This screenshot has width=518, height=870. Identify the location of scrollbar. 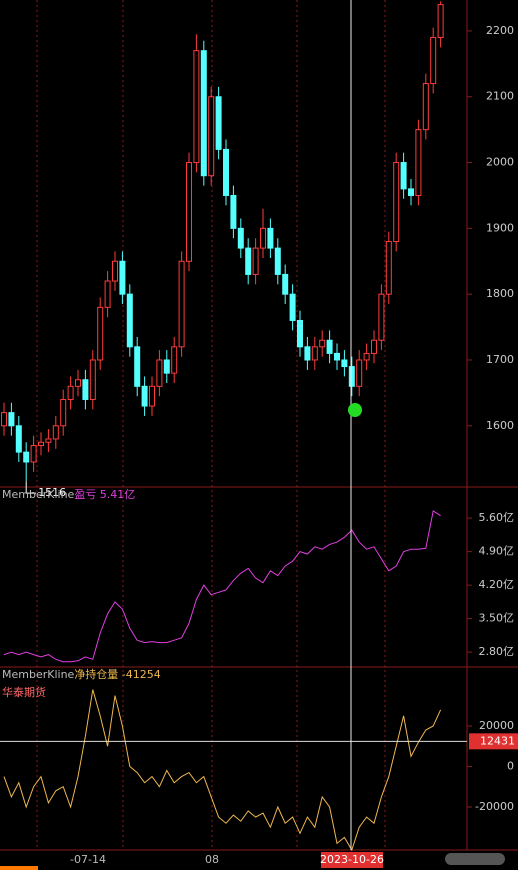
(475, 859).